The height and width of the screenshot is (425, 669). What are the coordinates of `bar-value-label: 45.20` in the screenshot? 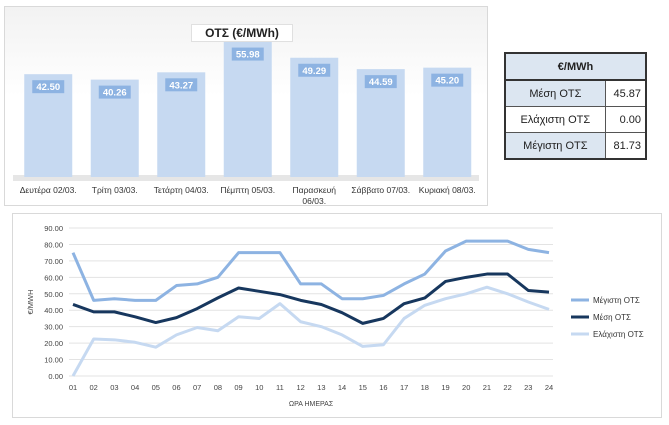 It's located at (447, 81).